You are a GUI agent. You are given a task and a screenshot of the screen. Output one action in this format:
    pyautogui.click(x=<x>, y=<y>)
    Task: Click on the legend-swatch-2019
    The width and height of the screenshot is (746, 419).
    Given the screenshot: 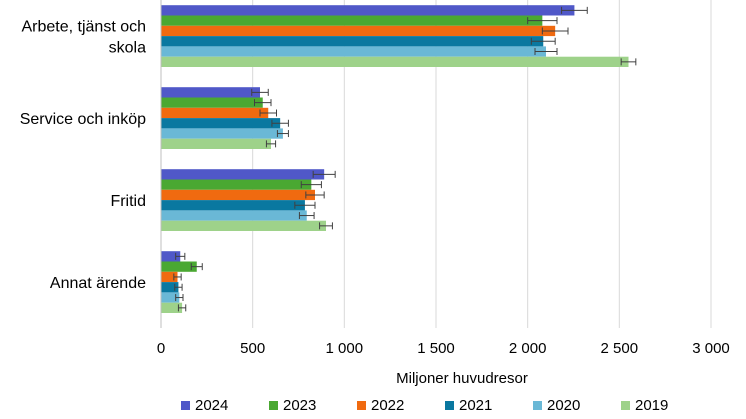 What is the action you would take?
    pyautogui.click(x=625, y=405)
    